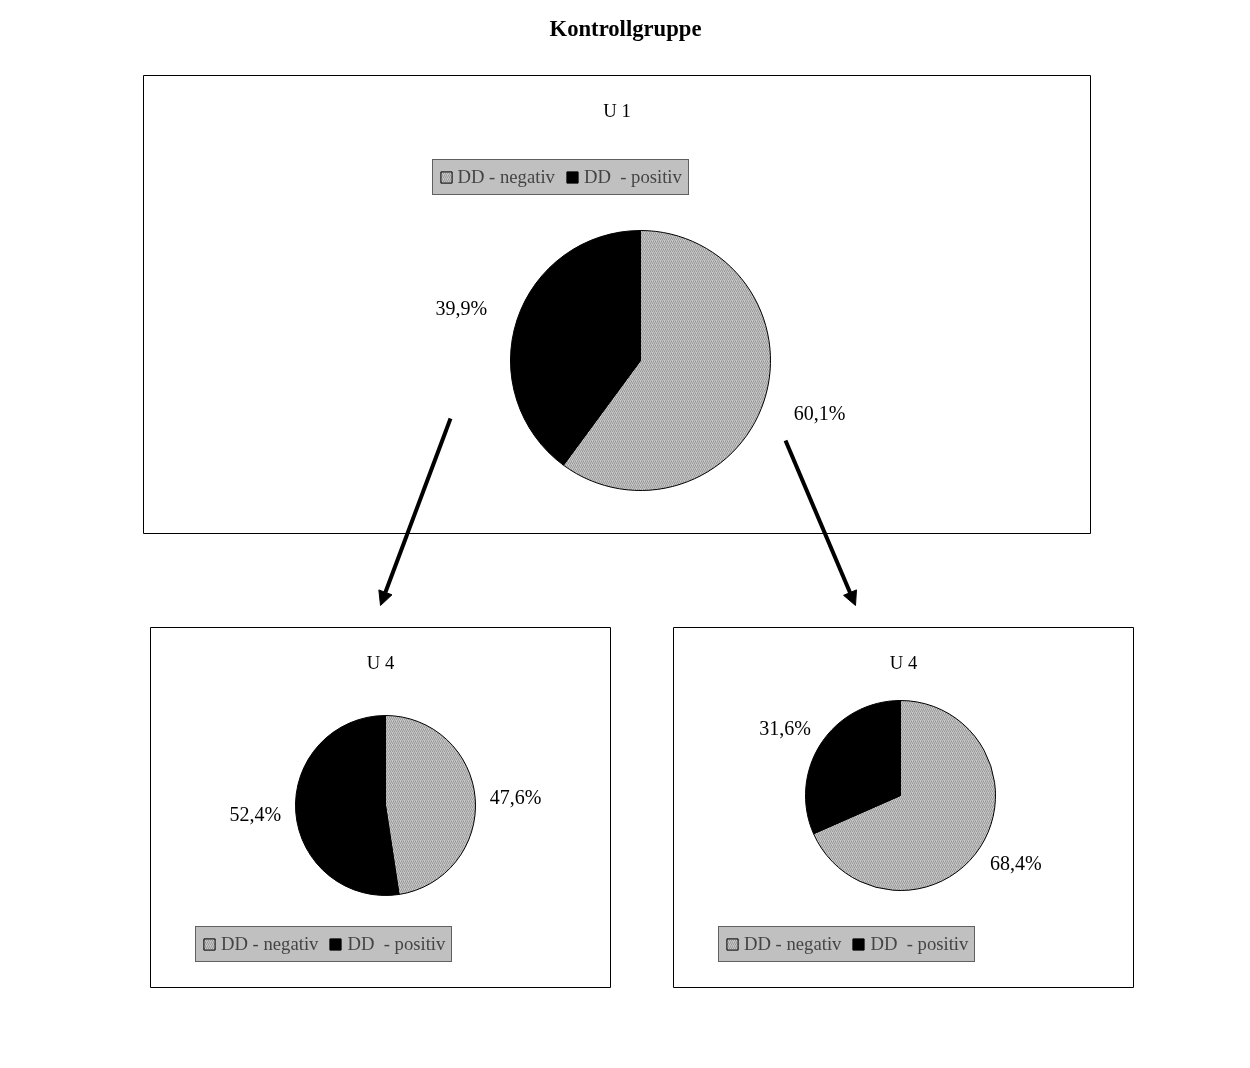 This screenshot has width=1250, height=1068. I want to click on data-label: 31,6%, so click(785, 728).